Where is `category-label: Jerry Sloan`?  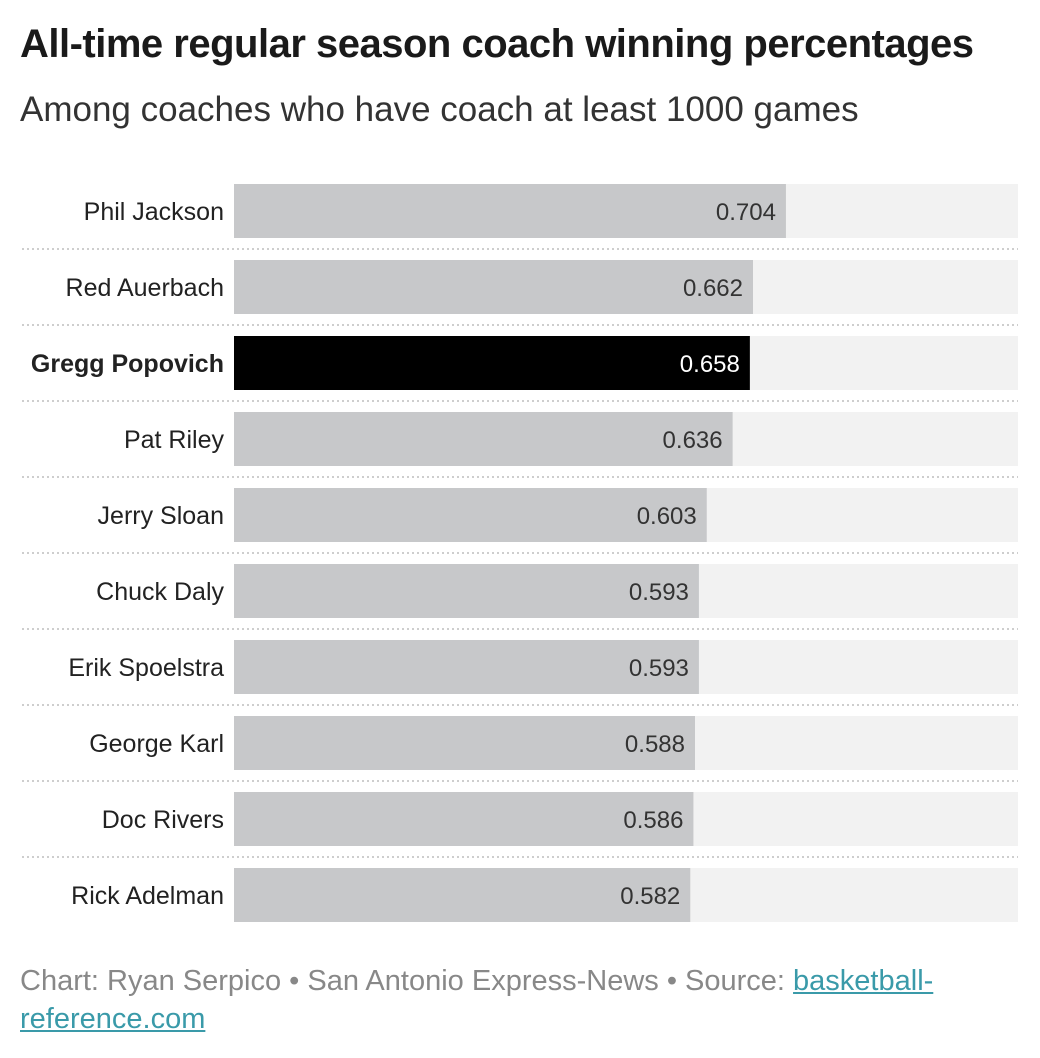
category-label: Jerry Sloan is located at coordinates (161, 516).